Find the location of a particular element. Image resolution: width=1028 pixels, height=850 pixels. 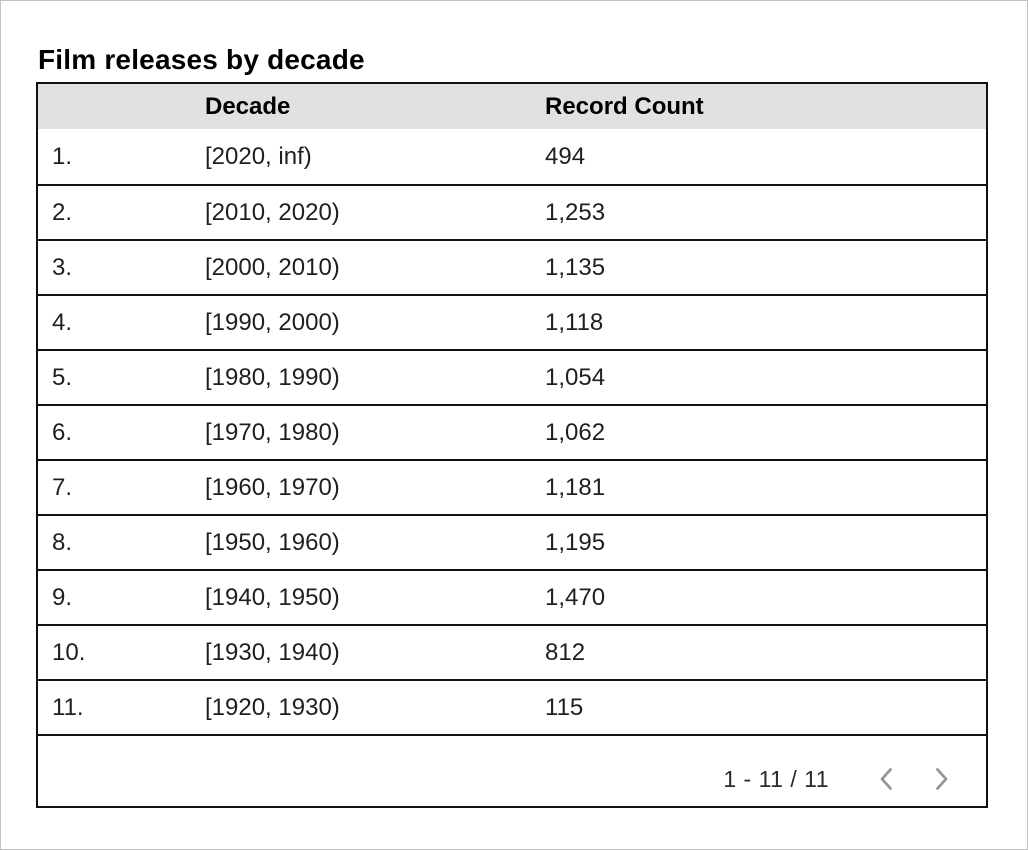

table-row: 7. [1960, 1970) 1,181 is located at coordinates (512, 486).